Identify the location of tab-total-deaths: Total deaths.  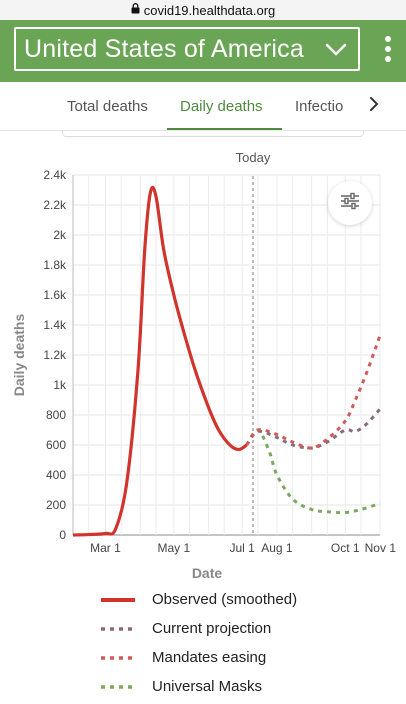
(107, 106).